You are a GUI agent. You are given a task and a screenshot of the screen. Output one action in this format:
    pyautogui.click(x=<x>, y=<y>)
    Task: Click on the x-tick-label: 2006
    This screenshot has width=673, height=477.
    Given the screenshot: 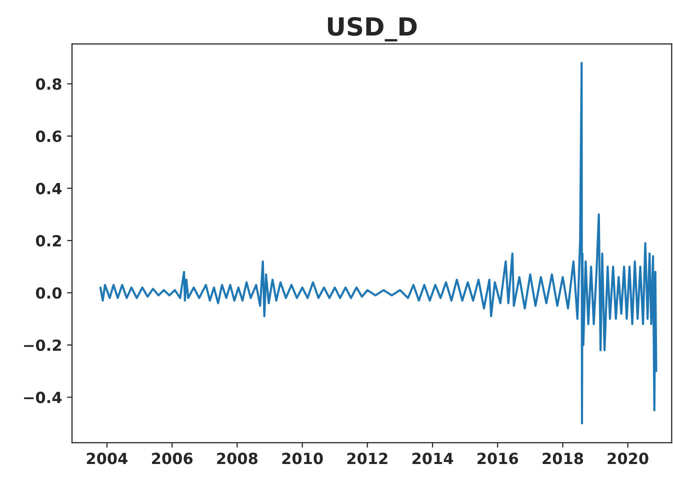 What is the action you would take?
    pyautogui.click(x=172, y=458)
    